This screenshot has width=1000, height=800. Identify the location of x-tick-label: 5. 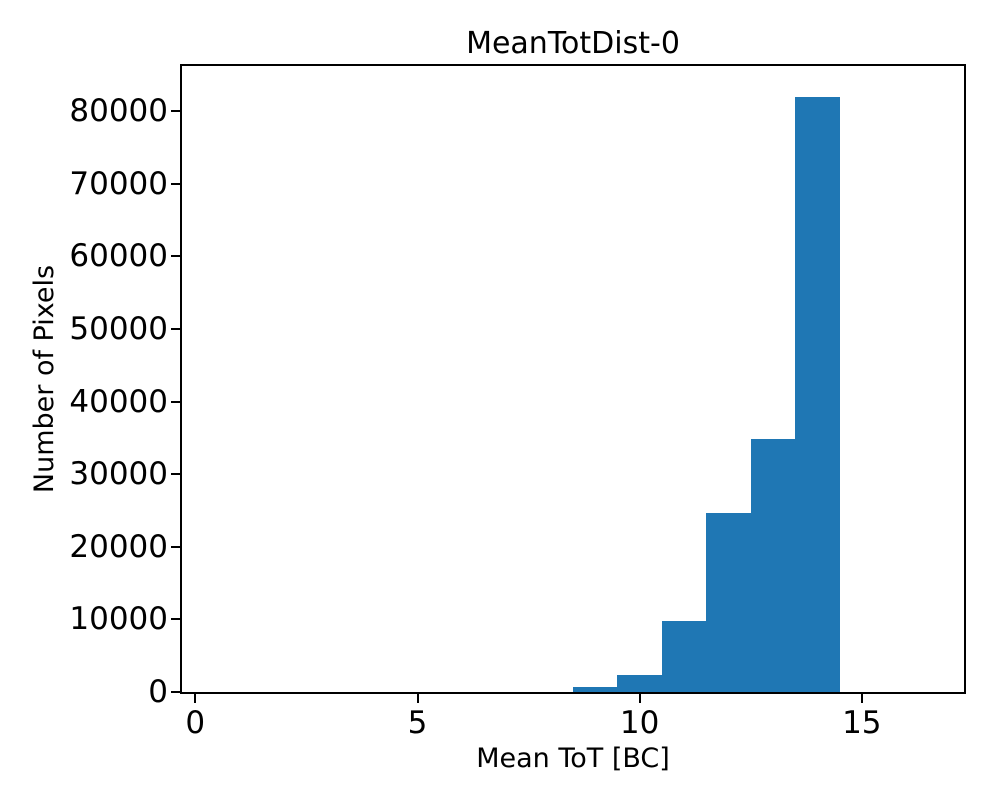
(417, 723).